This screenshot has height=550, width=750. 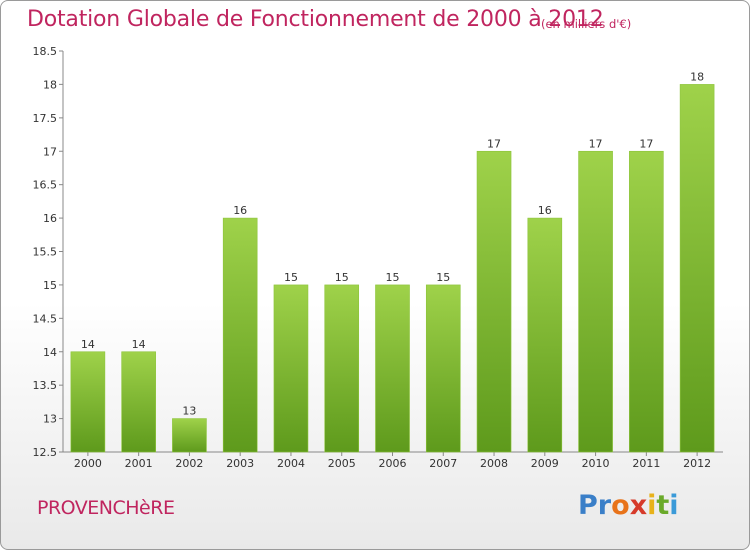 What do you see at coordinates (291, 368) in the screenshot?
I see `bar-2004` at bounding box center [291, 368].